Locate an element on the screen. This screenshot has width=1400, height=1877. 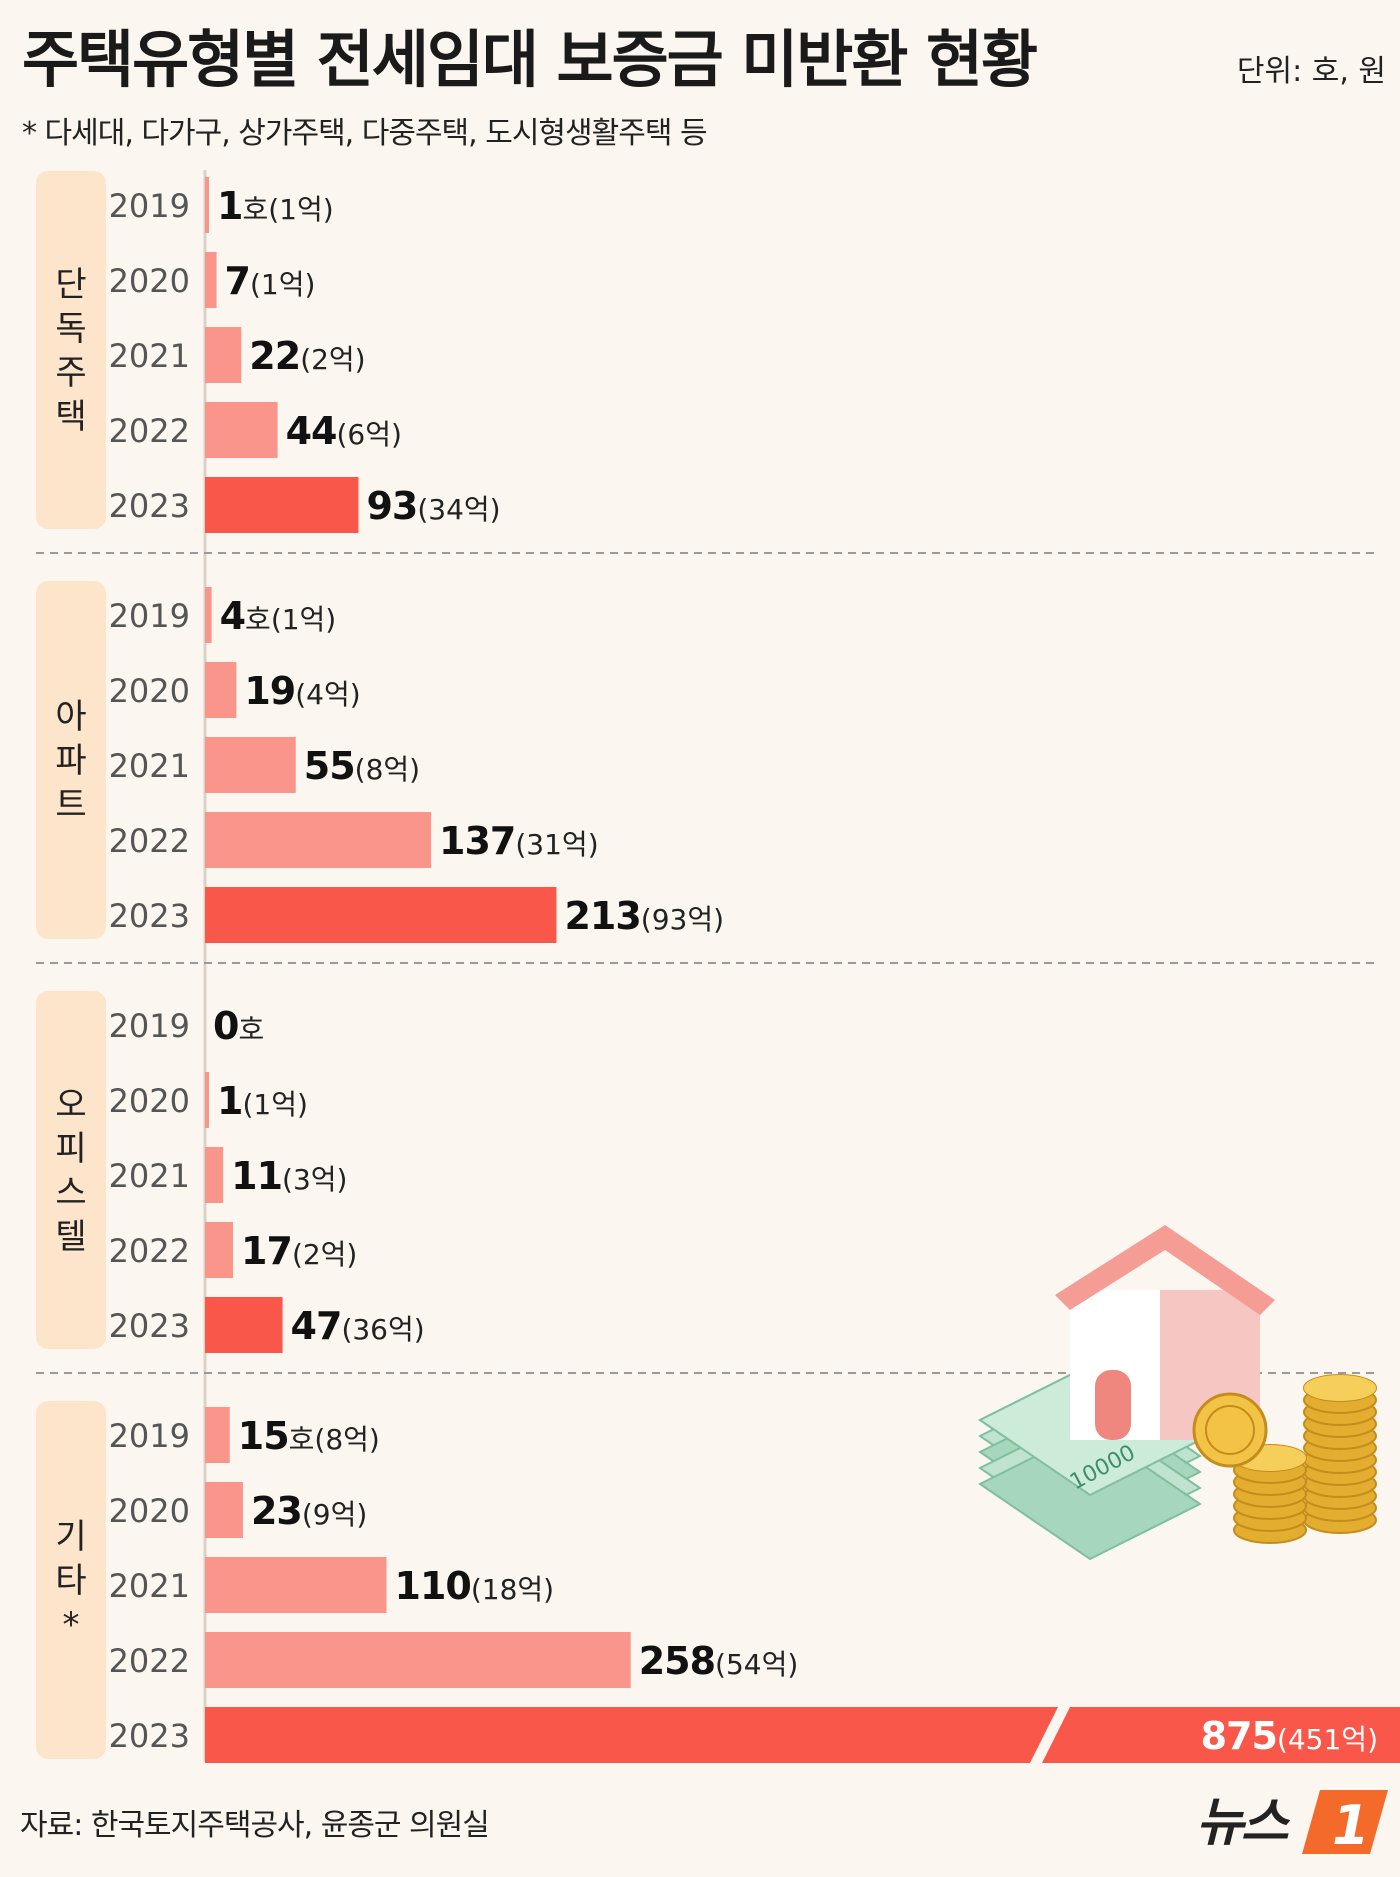
source-note: 자료: 한국토지주택공사, 윤종군 의원실 is located at coordinates (255, 1825).